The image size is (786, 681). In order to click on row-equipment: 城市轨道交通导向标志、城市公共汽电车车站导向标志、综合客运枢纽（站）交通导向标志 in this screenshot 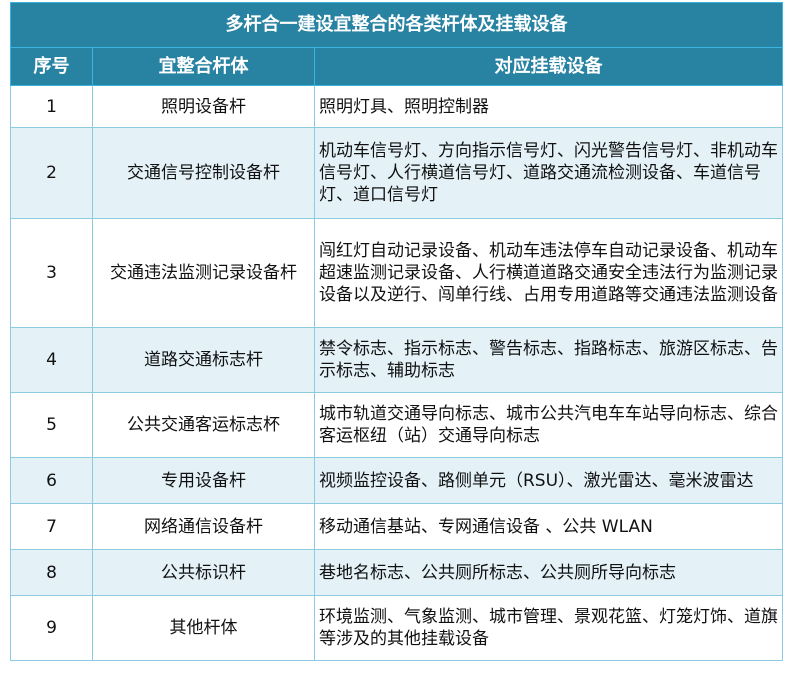, I will do `click(548, 425)`.